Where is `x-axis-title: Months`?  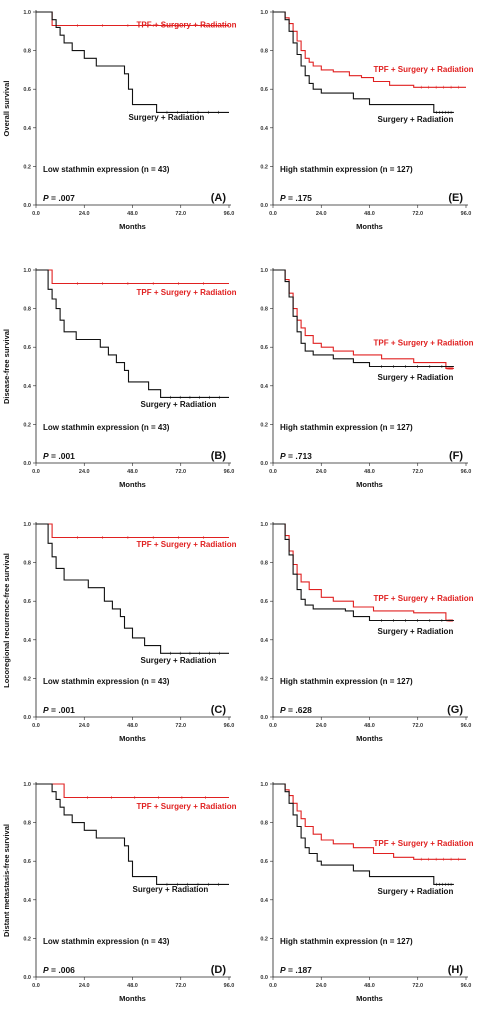 x-axis-title: Months is located at coordinates (369, 484).